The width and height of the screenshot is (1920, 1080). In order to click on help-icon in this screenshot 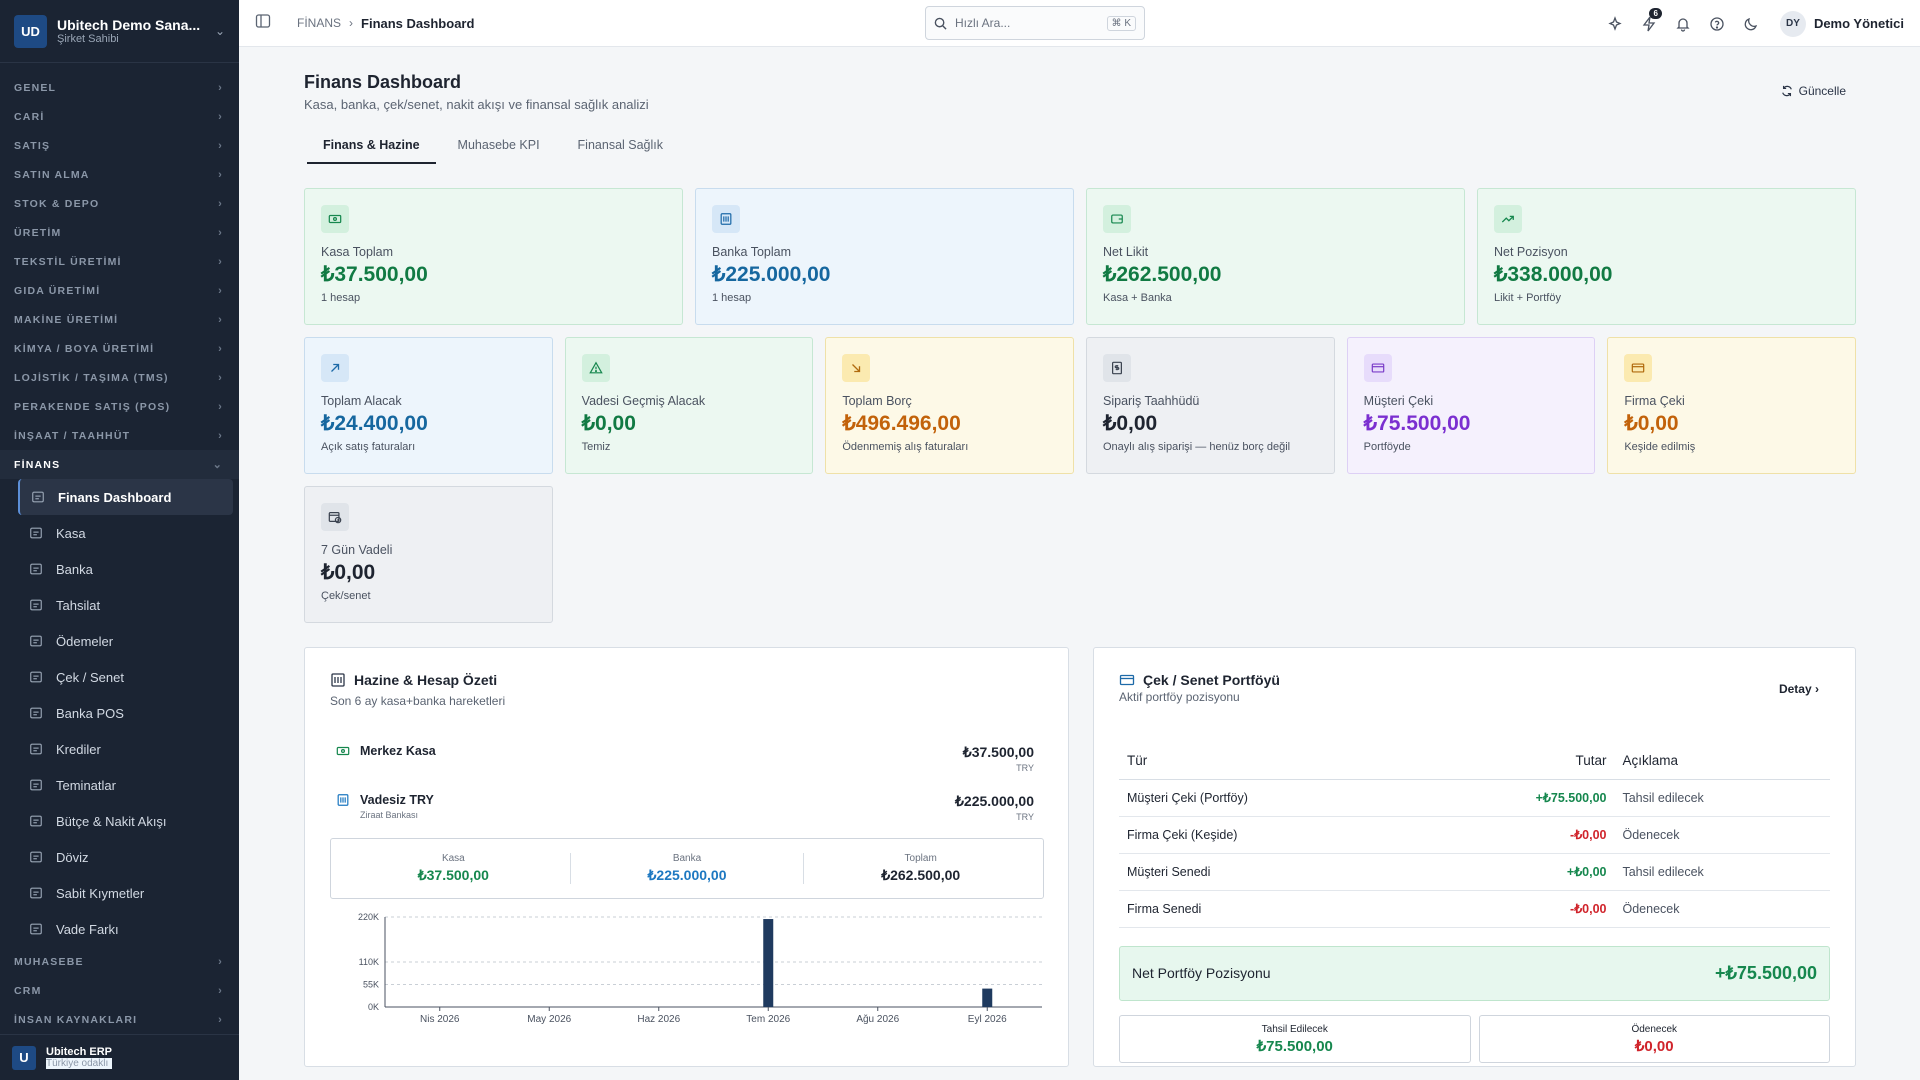, I will do `click(1717, 24)`.